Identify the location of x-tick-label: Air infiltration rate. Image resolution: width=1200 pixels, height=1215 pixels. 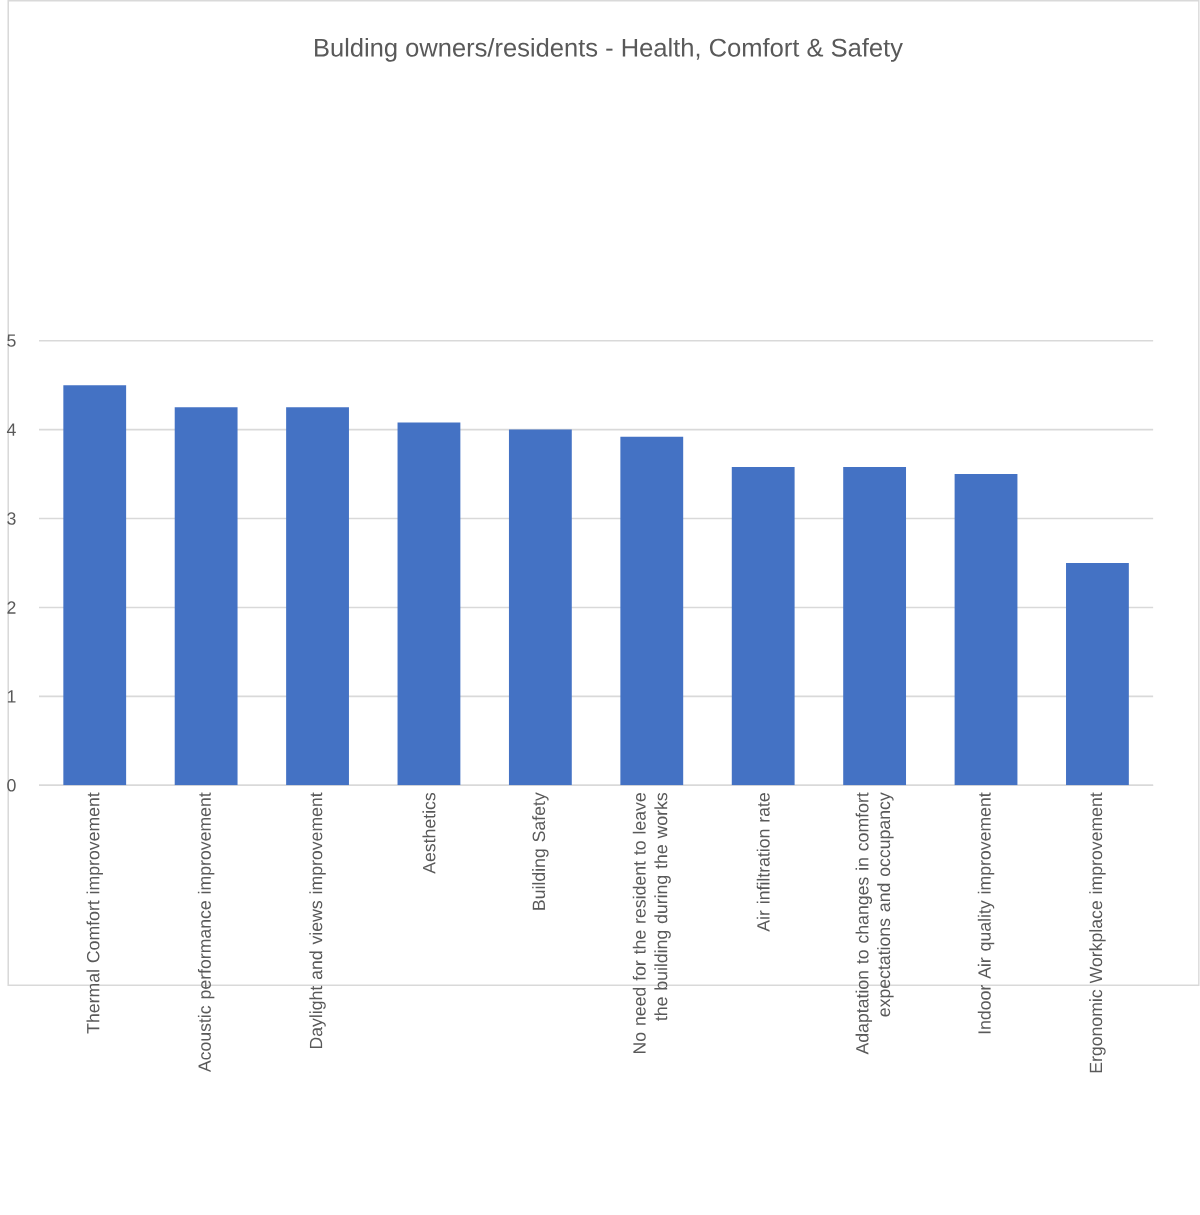
(763, 862).